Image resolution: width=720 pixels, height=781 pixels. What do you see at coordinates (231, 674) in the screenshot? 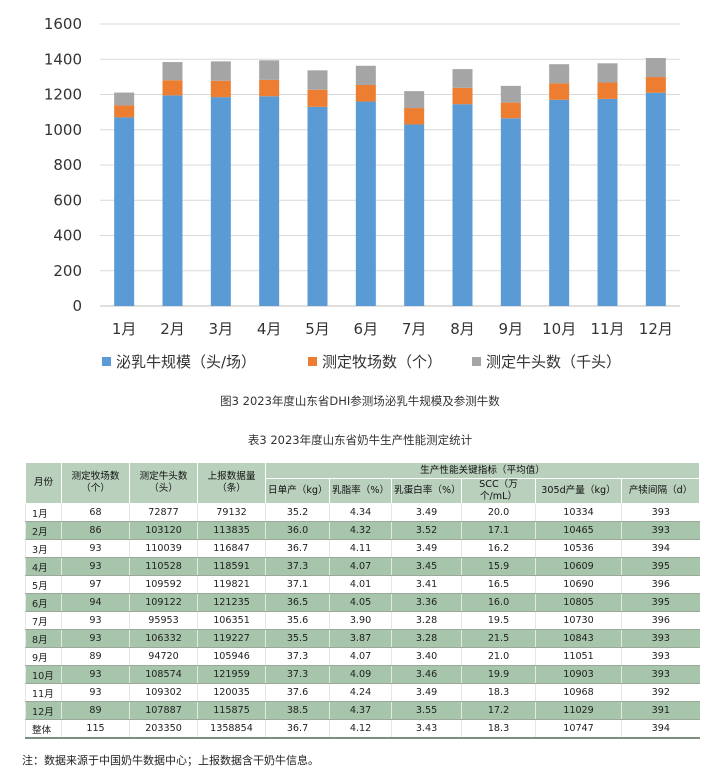
I see `cell-reported: 121959` at bounding box center [231, 674].